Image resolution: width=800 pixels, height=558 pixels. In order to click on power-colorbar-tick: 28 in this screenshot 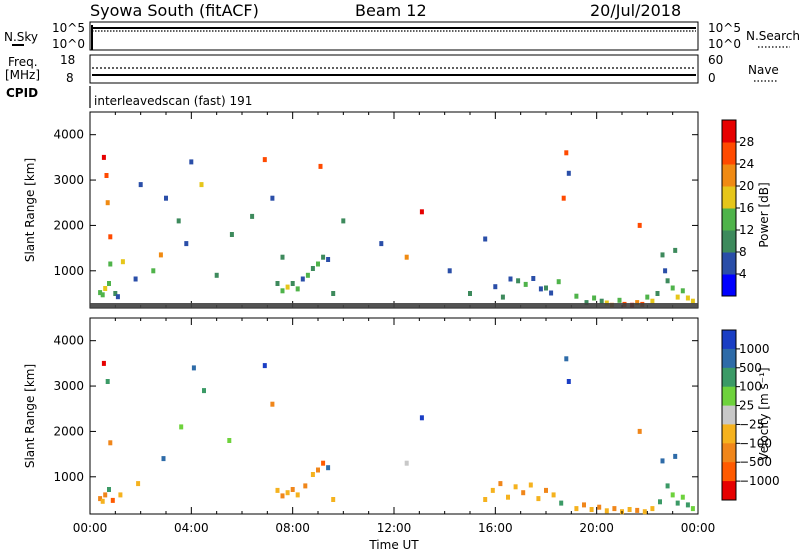, I will do `click(746, 142)`.